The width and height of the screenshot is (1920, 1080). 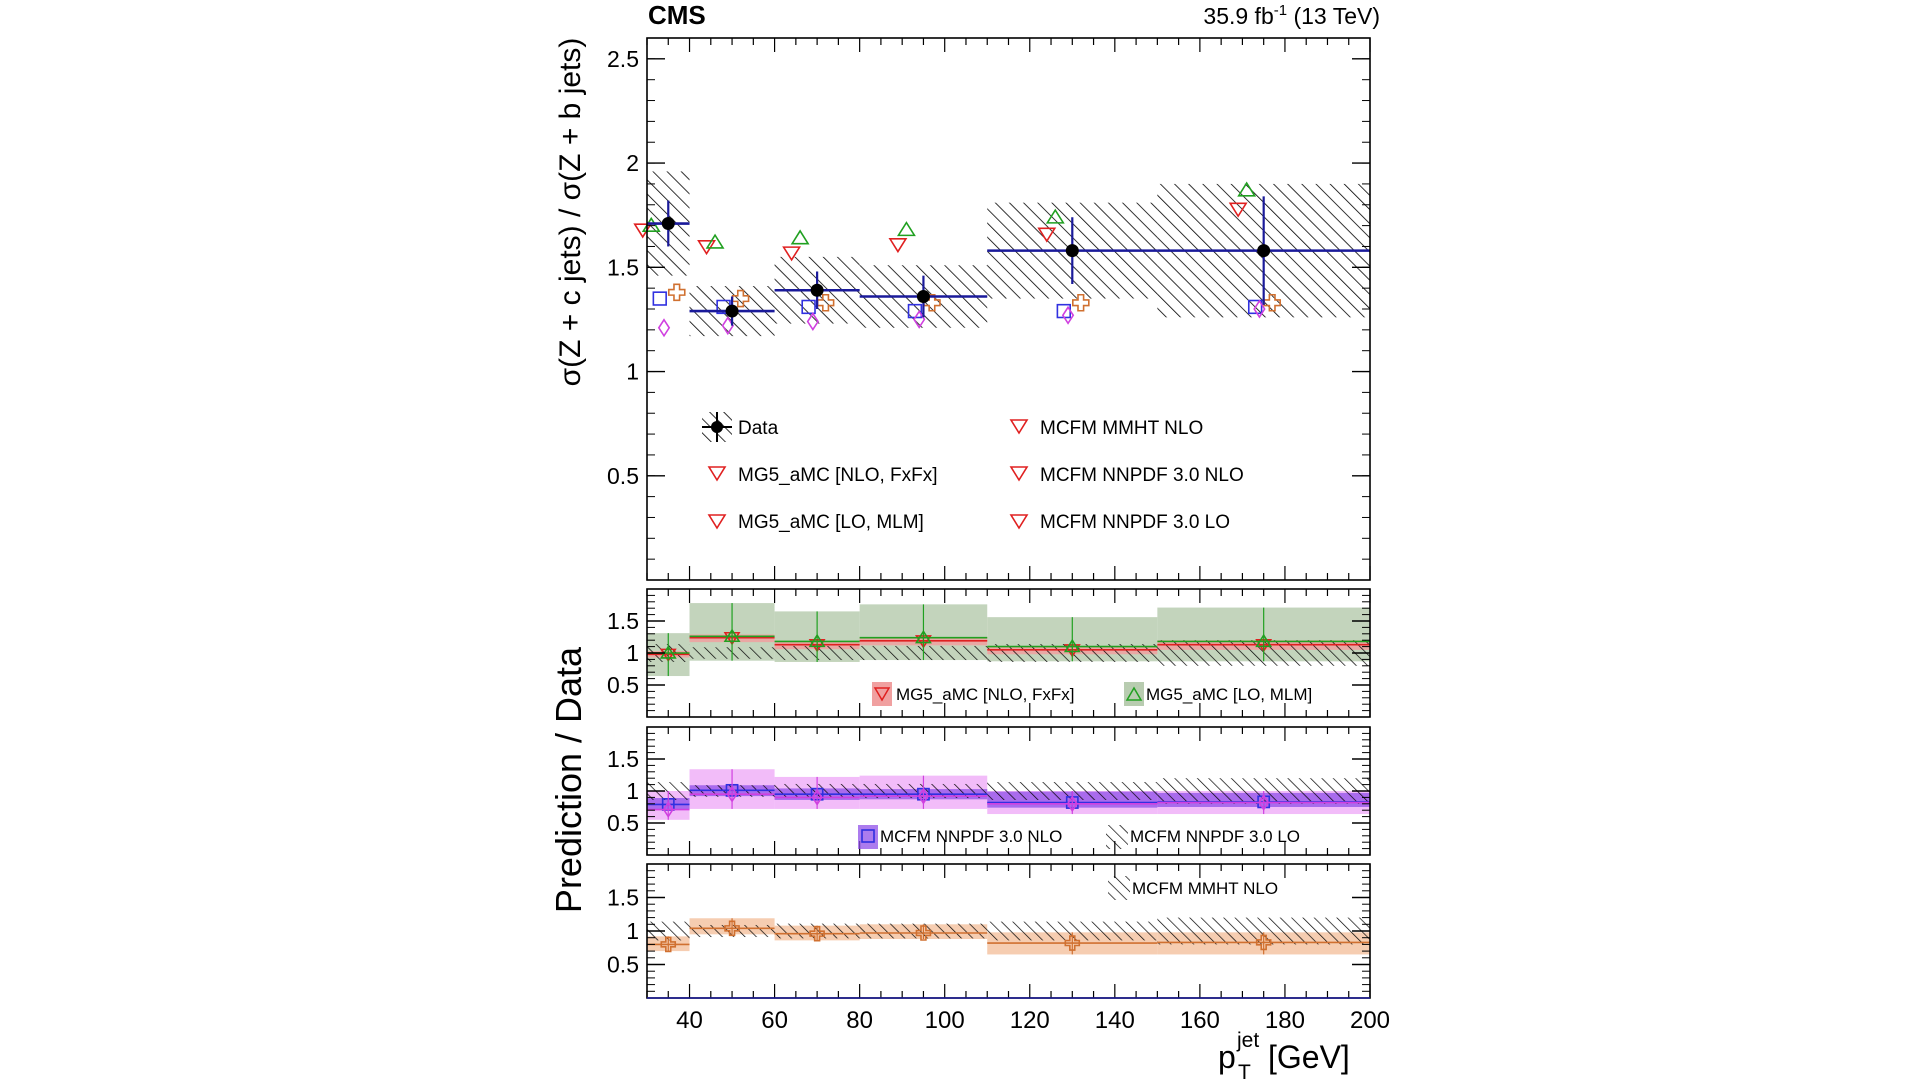 What do you see at coordinates (623, 267) in the screenshot?
I see `top-ytick-label: 1.5` at bounding box center [623, 267].